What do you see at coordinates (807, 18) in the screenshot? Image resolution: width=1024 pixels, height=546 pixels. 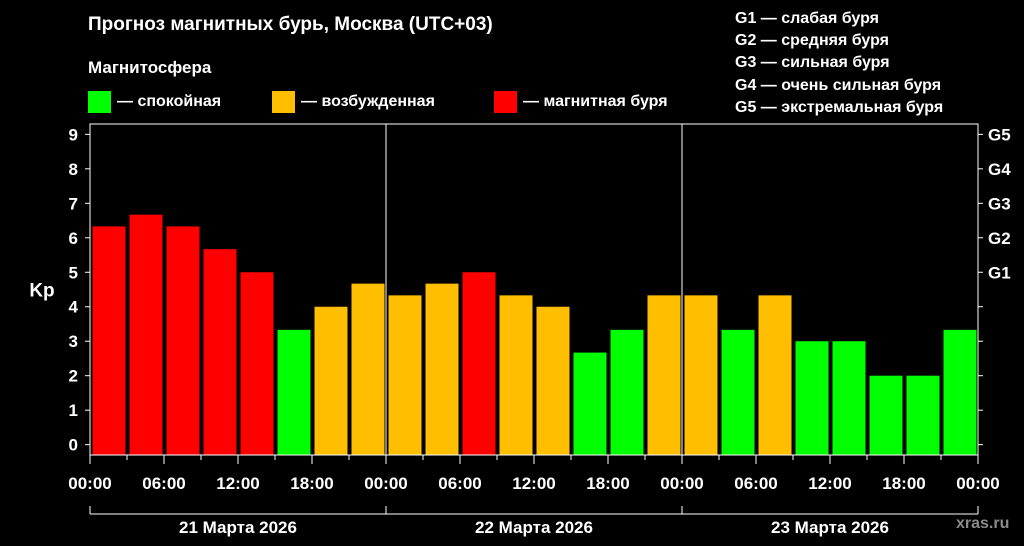 I see `storm-scale-g1: G1 — слабая буря` at bounding box center [807, 18].